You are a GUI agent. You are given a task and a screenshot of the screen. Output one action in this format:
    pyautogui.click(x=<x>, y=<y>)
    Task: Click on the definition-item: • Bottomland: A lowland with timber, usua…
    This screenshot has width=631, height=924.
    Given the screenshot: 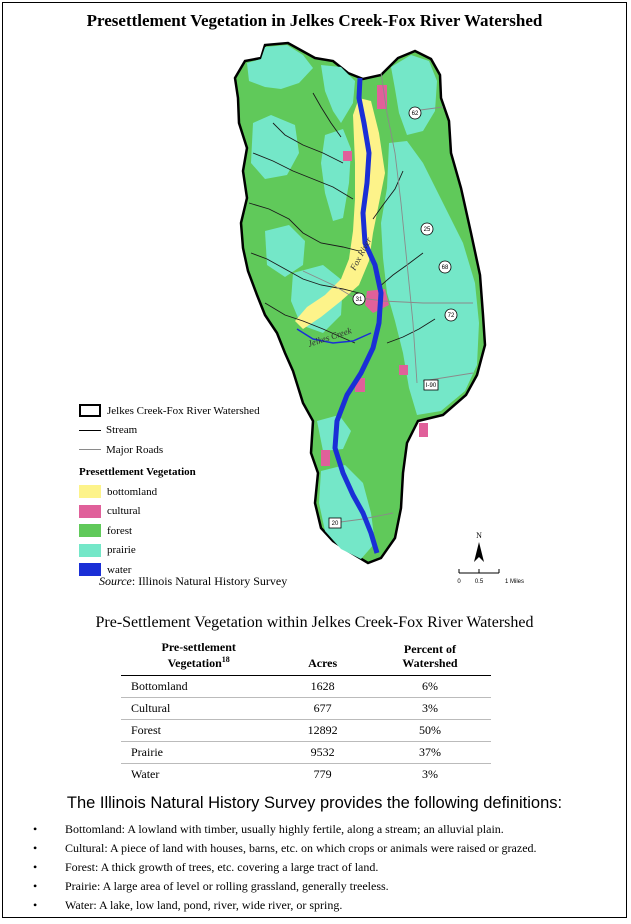 What is the action you would take?
    pyautogui.click(x=285, y=829)
    